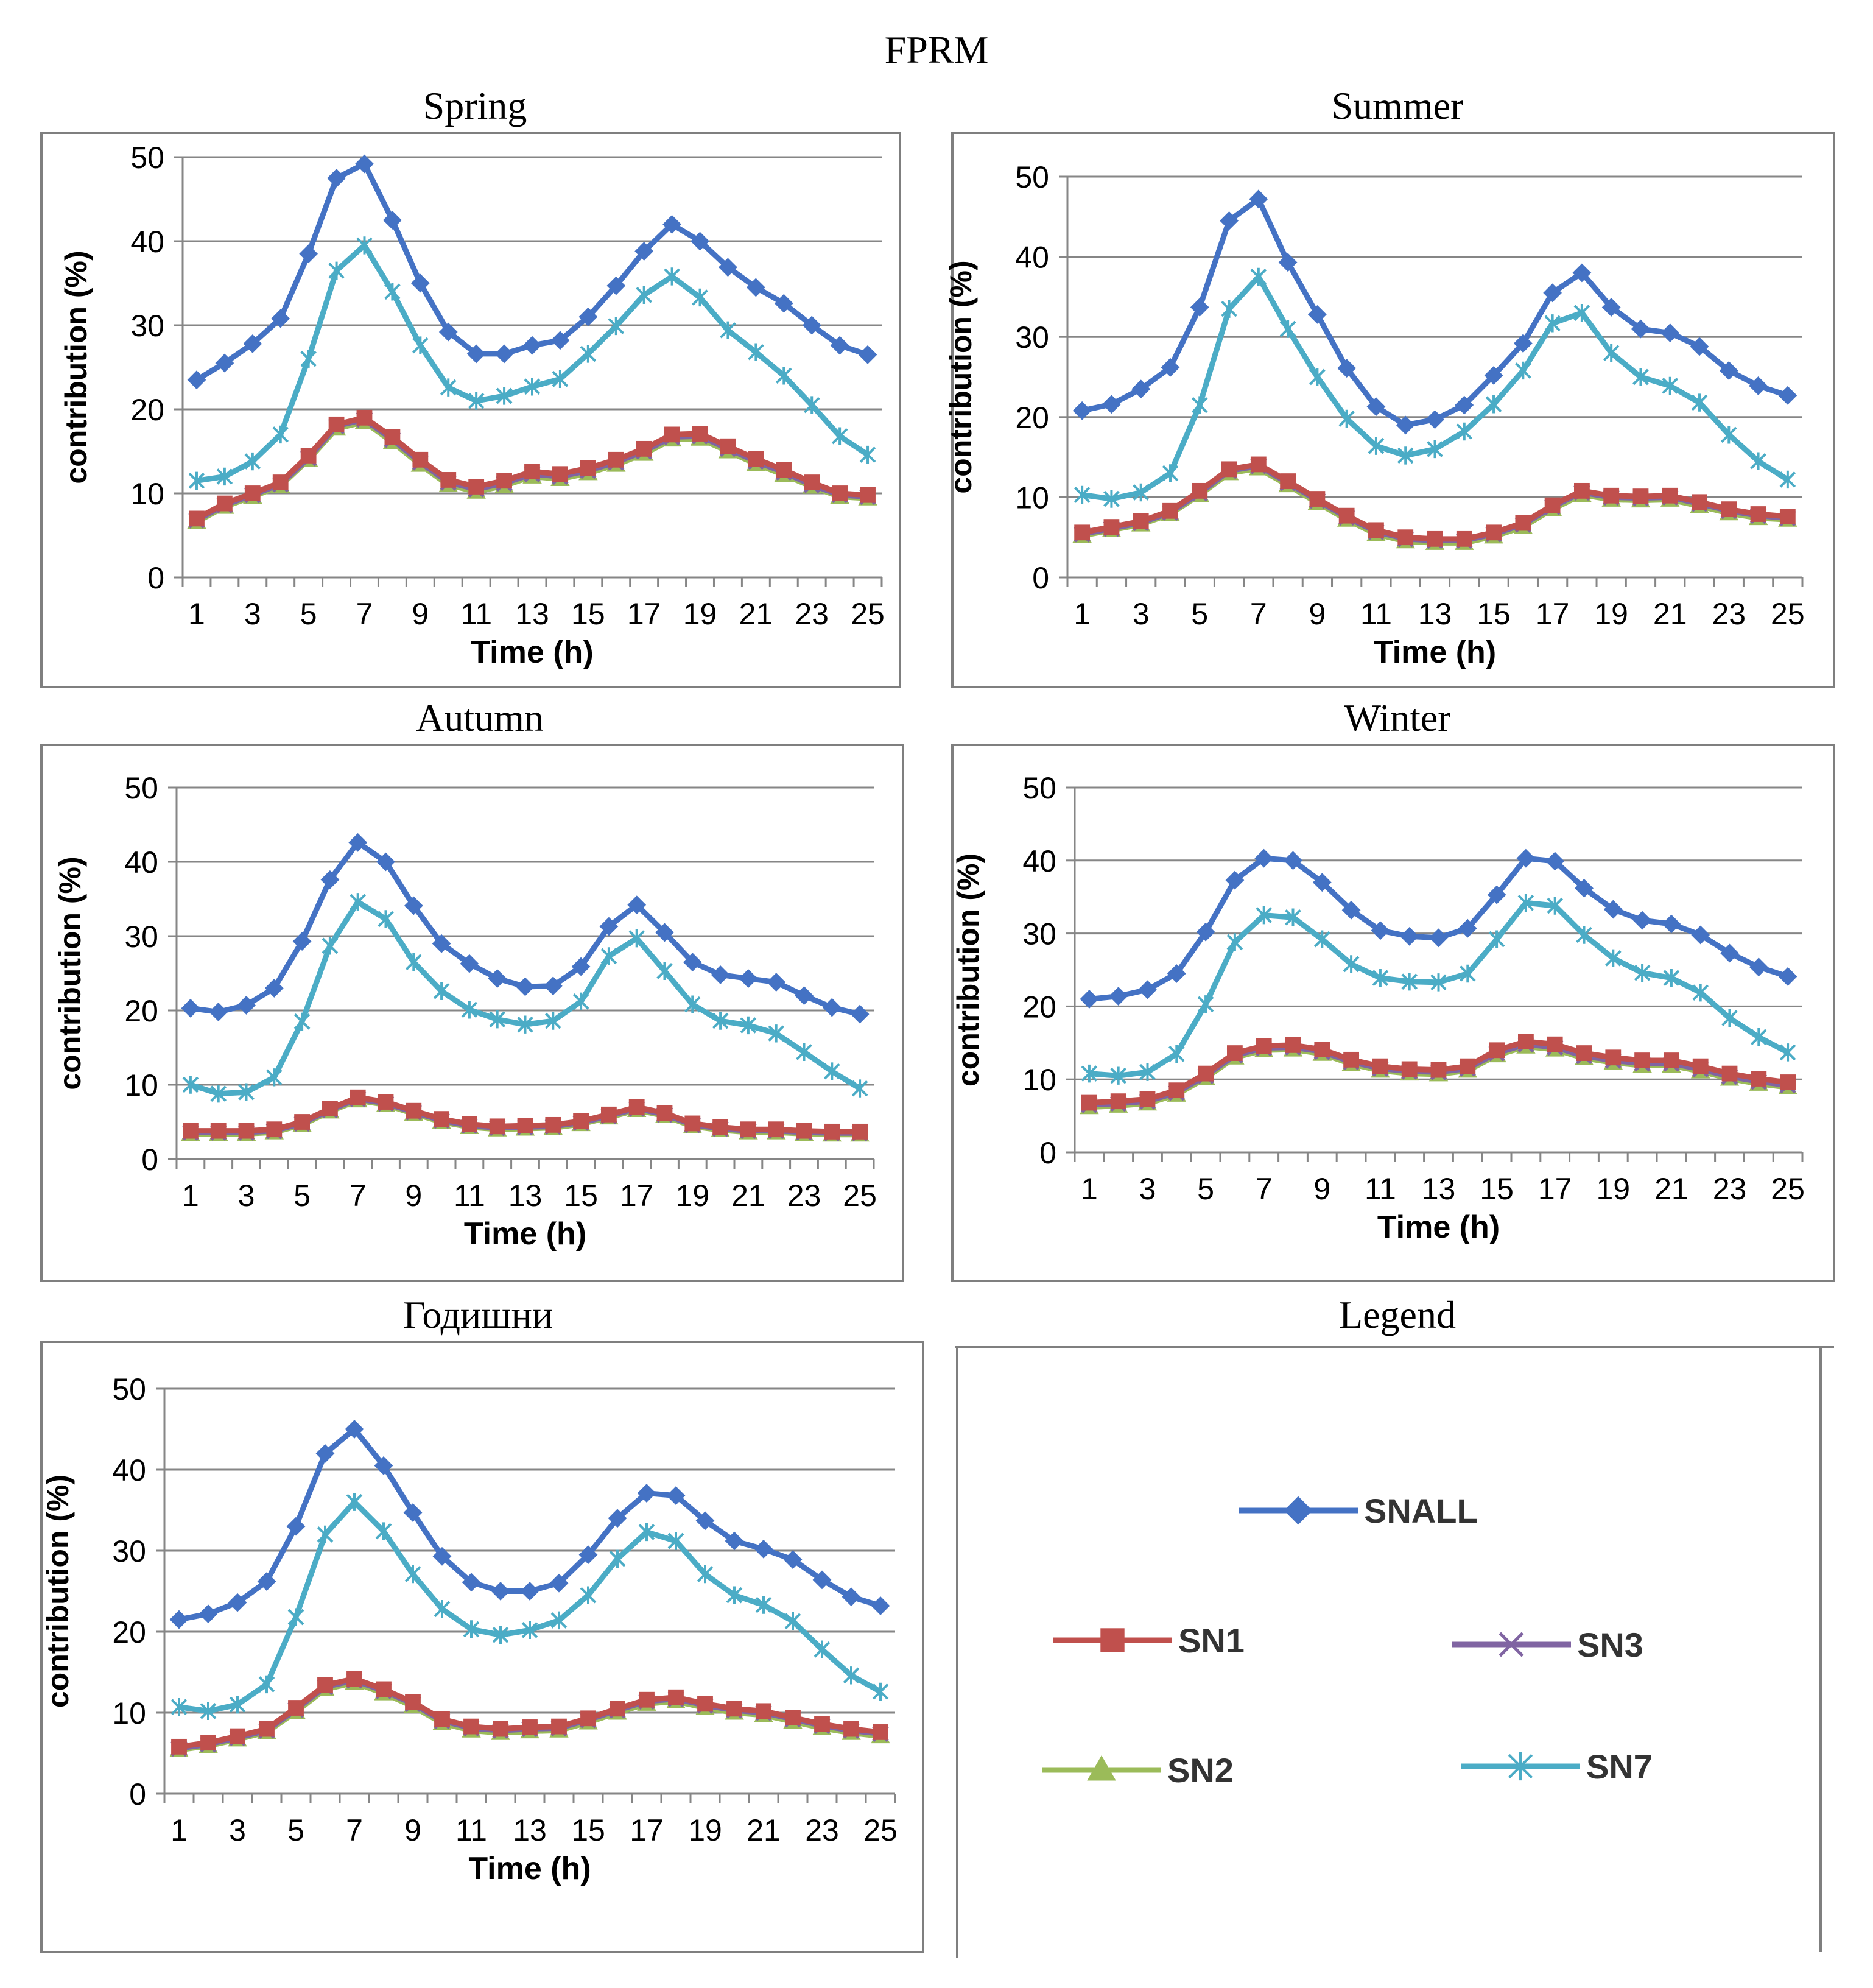  Describe the element at coordinates (1032, 418) in the screenshot. I see `y-tick-label: 20` at that location.